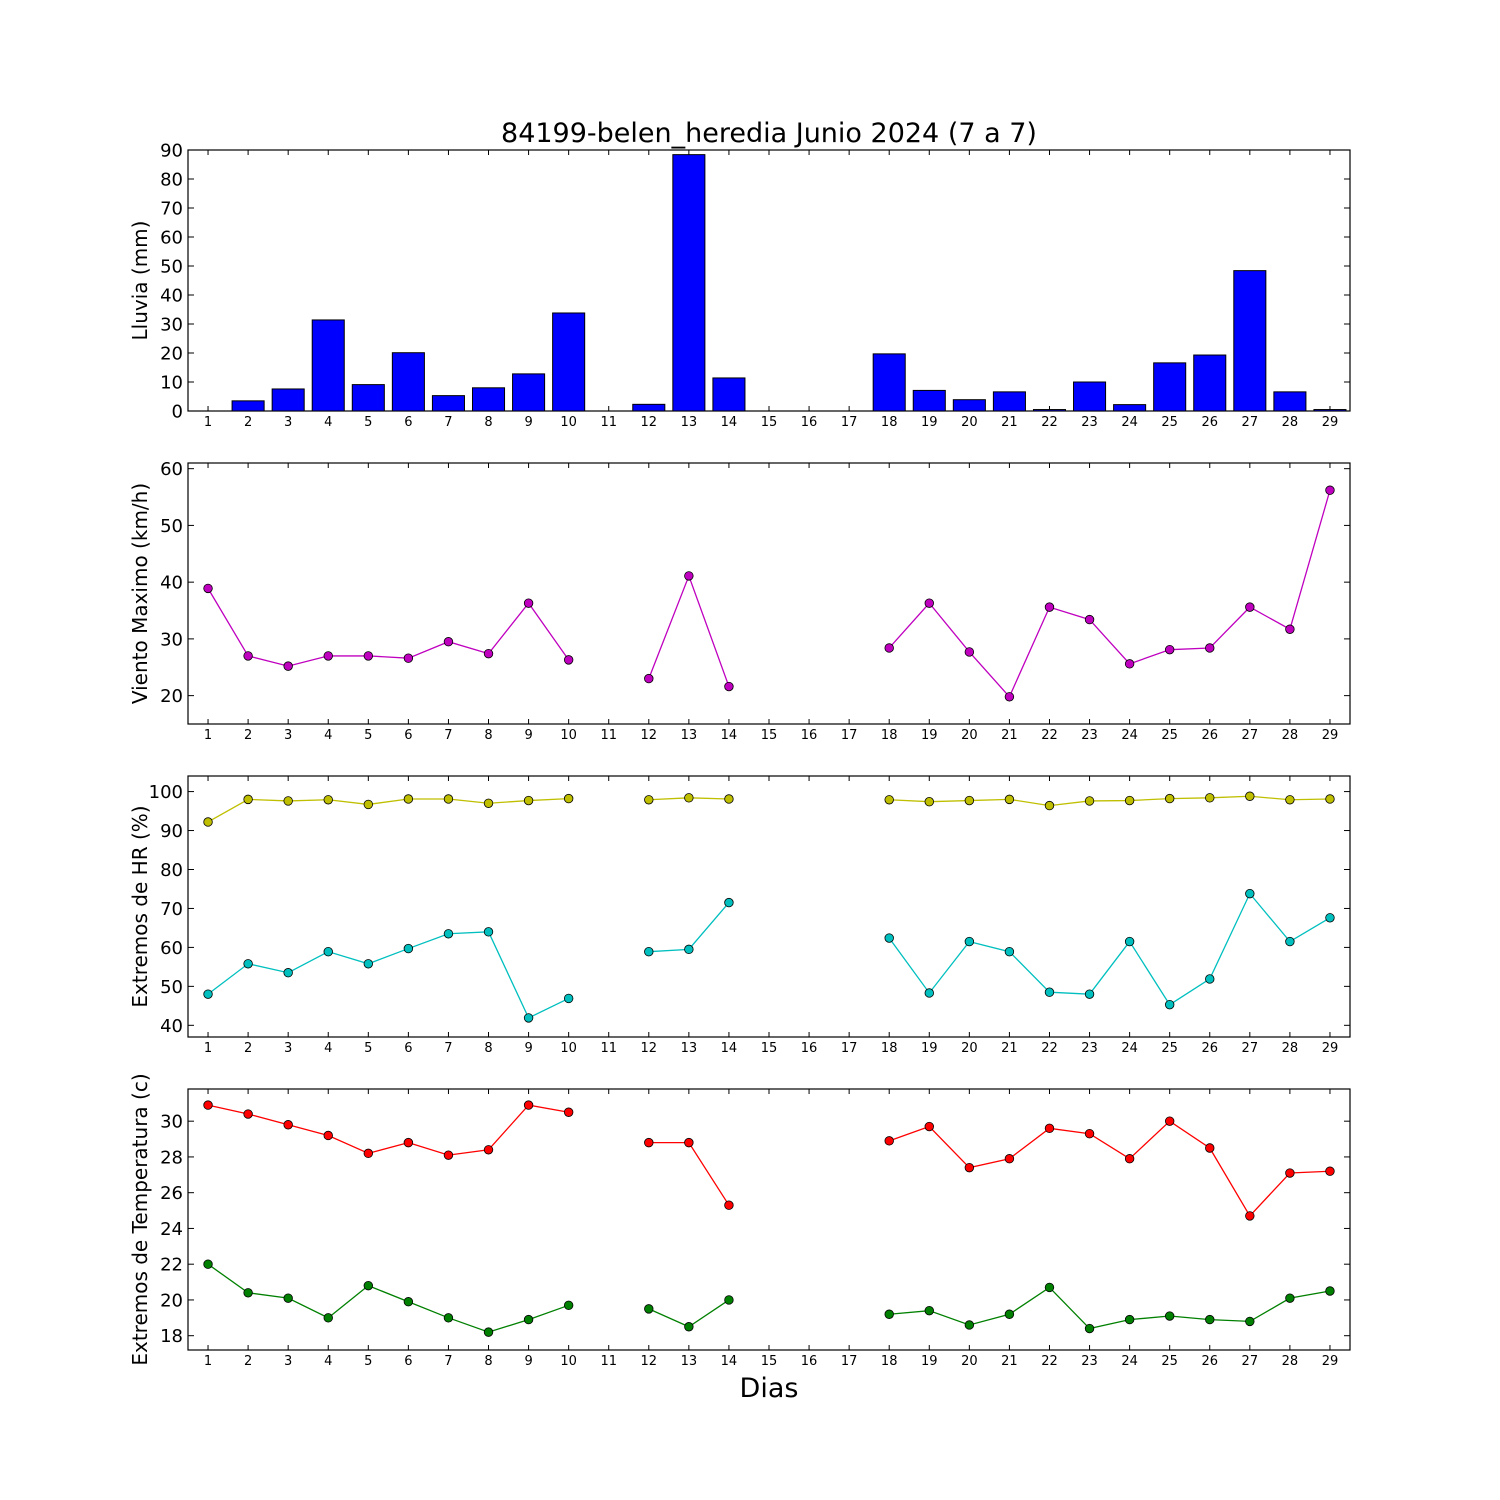  I want to click on x-tick-label: 4, so click(328, 422).